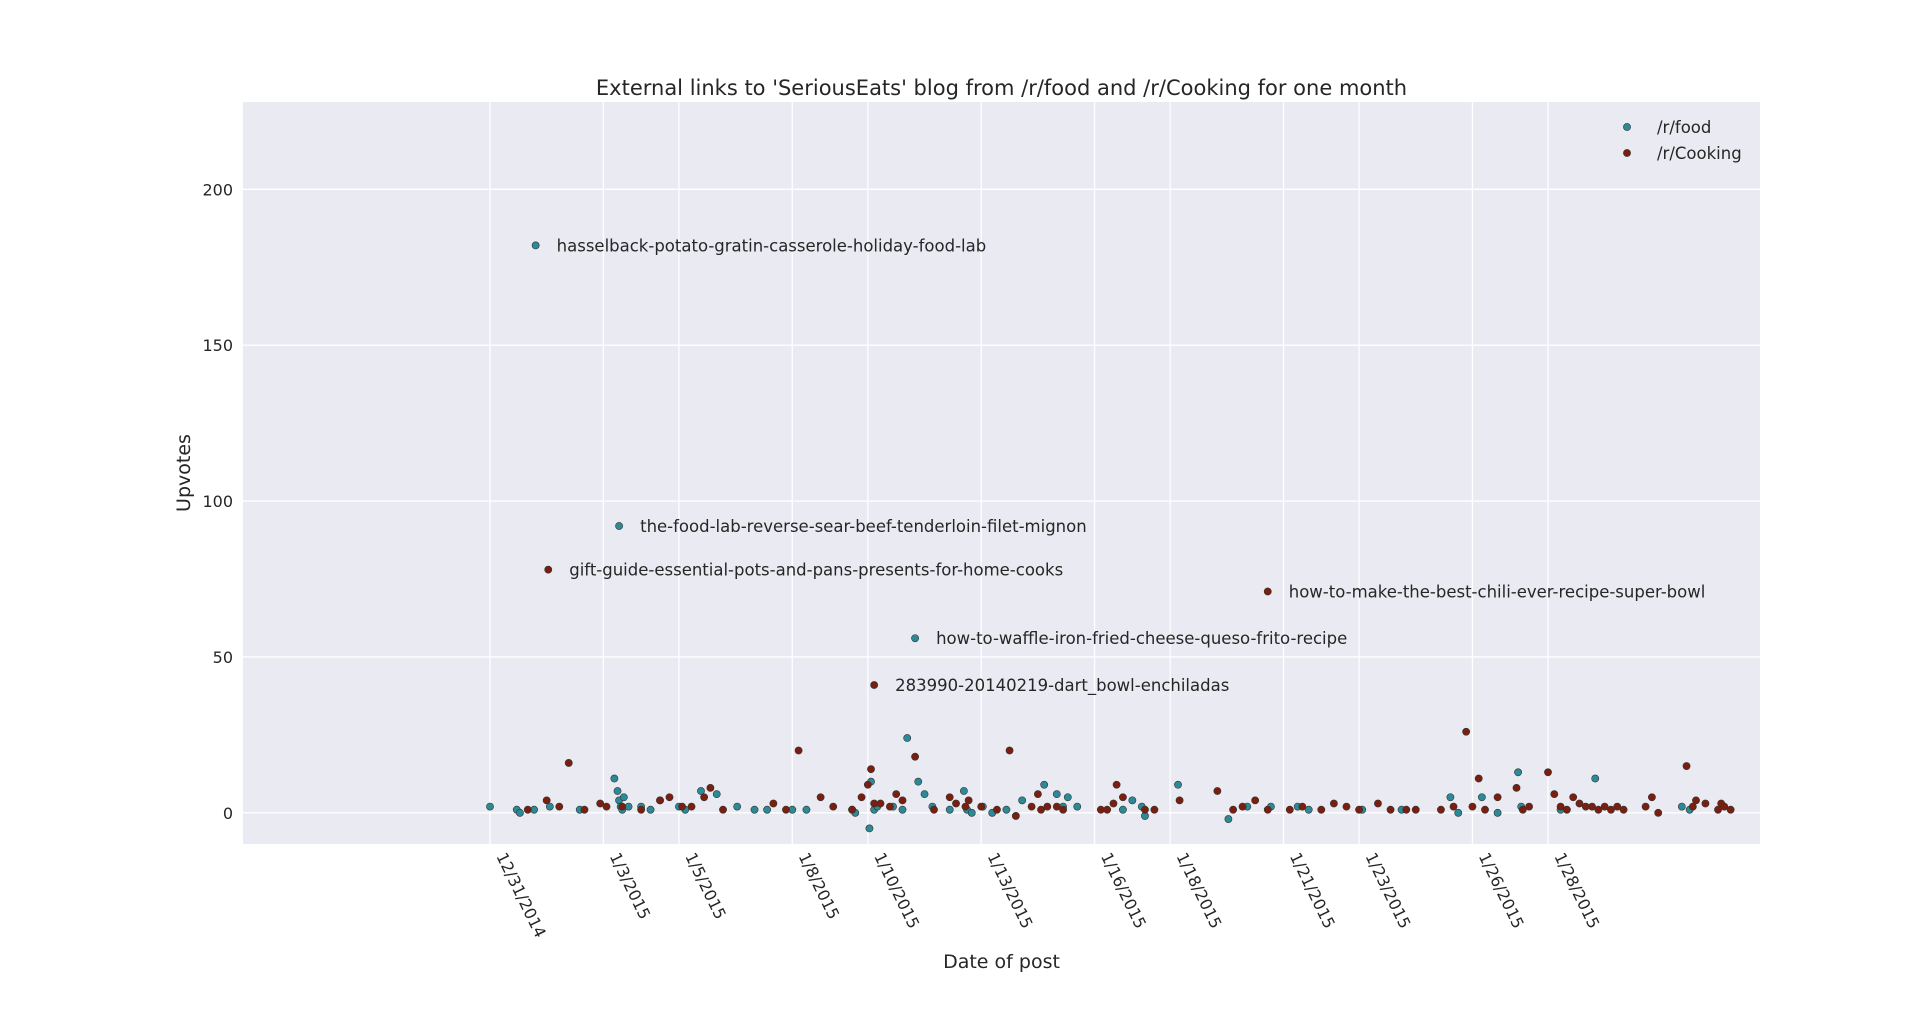  What do you see at coordinates (217, 189) in the screenshot?
I see `y-tick-label: 200` at bounding box center [217, 189].